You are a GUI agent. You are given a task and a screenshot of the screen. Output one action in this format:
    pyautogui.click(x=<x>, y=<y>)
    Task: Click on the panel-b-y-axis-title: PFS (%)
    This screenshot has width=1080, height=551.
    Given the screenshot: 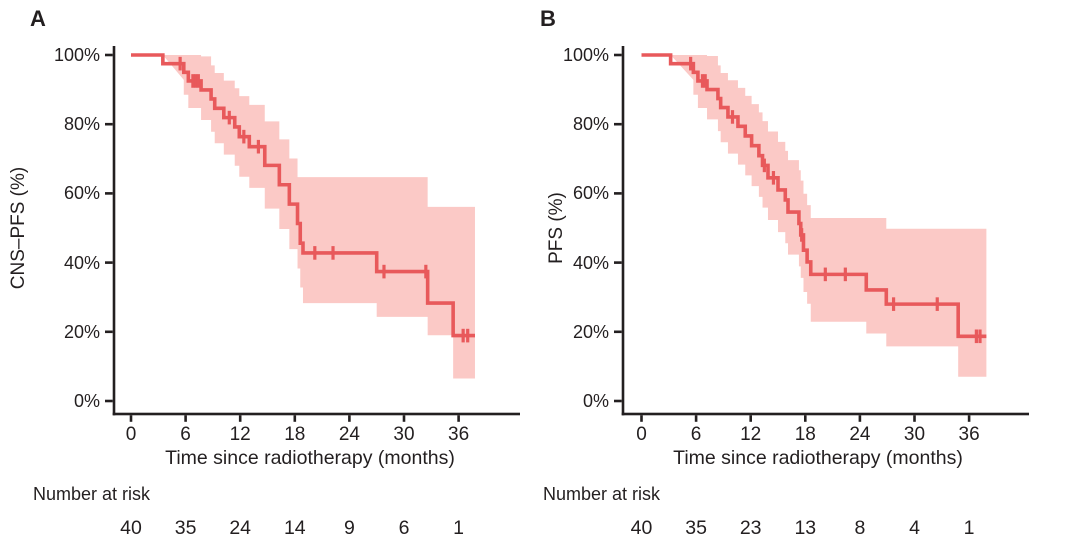 What is the action you would take?
    pyautogui.click(x=556, y=228)
    